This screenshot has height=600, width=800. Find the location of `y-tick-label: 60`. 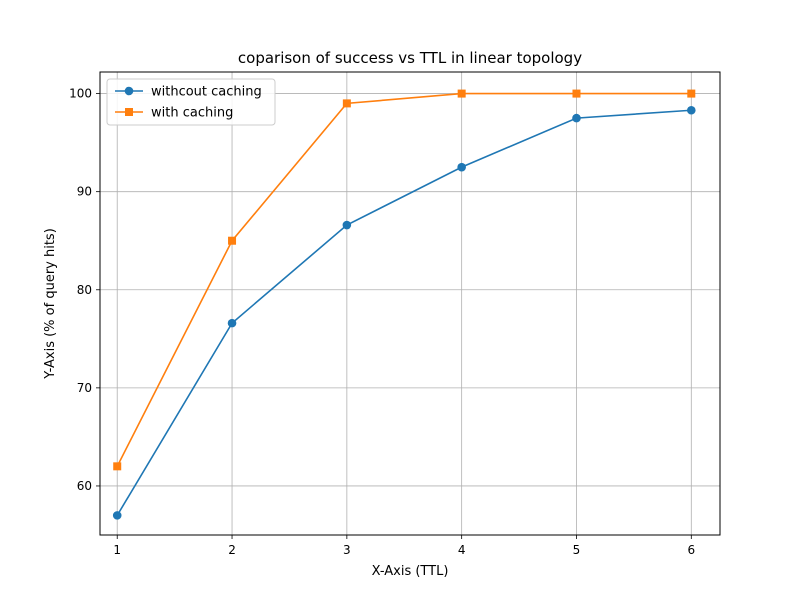

y-tick-label: 60 is located at coordinates (84, 486).